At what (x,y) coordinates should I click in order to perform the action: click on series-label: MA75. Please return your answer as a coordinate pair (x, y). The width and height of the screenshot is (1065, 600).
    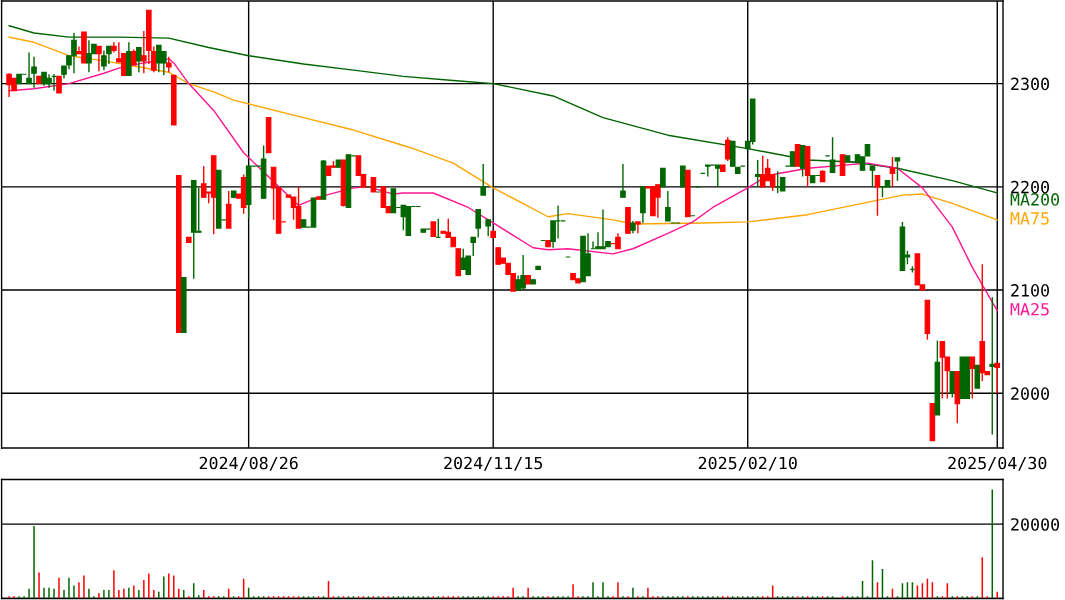
    Looking at the image, I should click on (1029, 218).